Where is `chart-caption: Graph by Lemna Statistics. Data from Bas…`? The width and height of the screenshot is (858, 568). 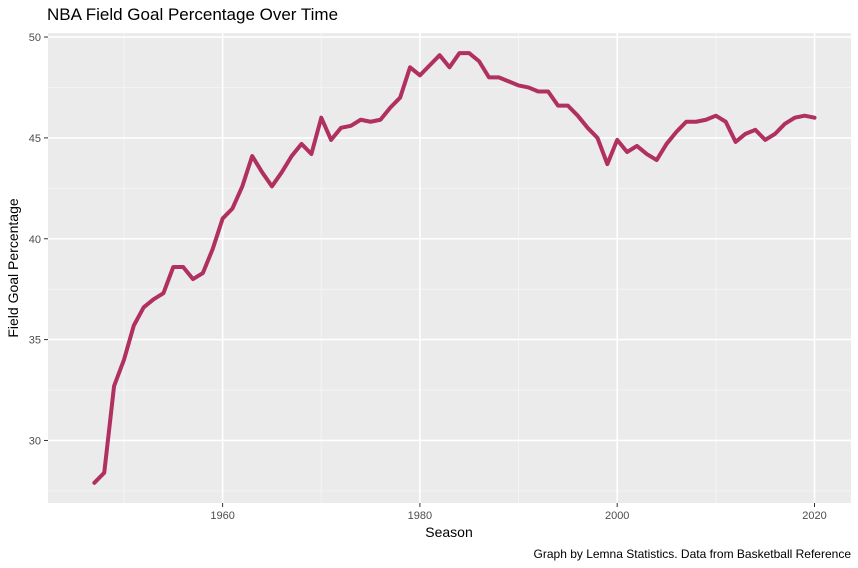
chart-caption: Graph by Lemna Statistics. Data from Bas… is located at coordinates (693, 554).